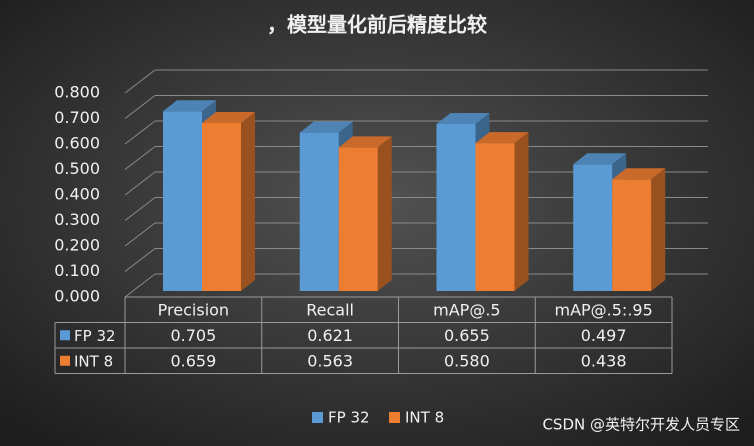  I want to click on y-tick-label: 0.800, so click(77, 92).